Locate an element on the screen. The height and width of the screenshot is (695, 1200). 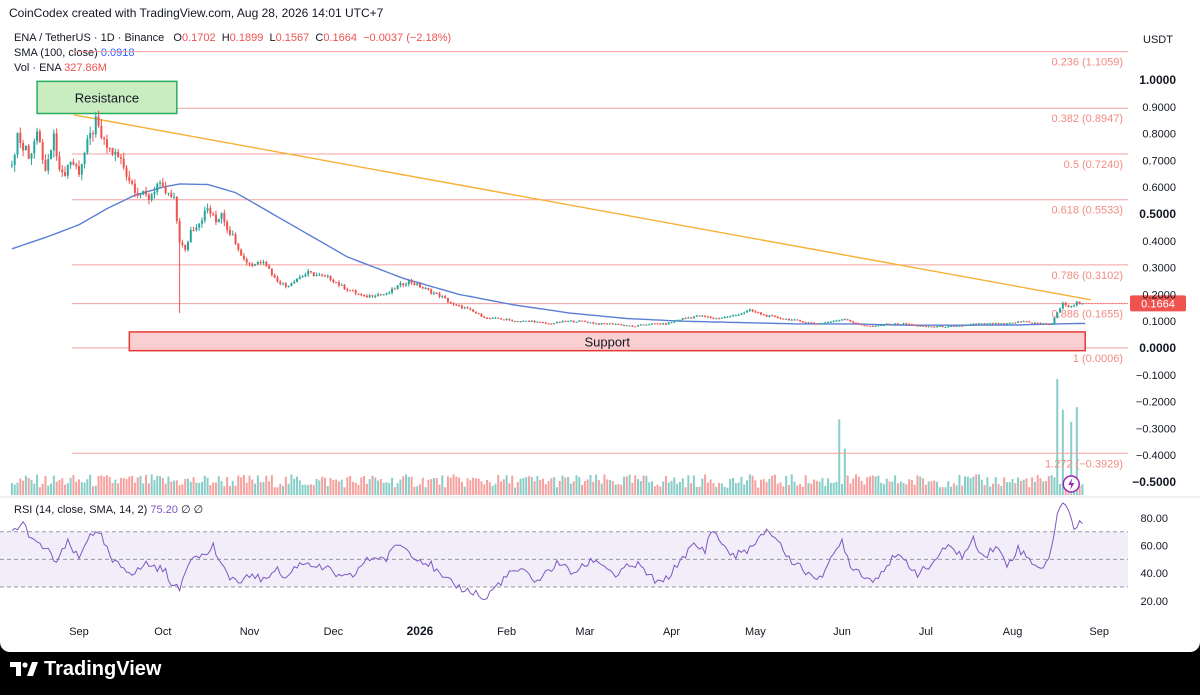
price-tick-label: 0.7000 is located at coordinates (1159, 161).